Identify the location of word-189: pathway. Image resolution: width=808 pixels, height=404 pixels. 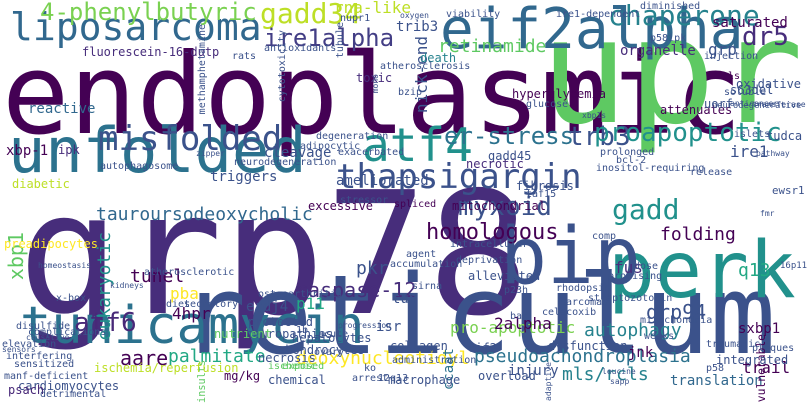
(773, 153).